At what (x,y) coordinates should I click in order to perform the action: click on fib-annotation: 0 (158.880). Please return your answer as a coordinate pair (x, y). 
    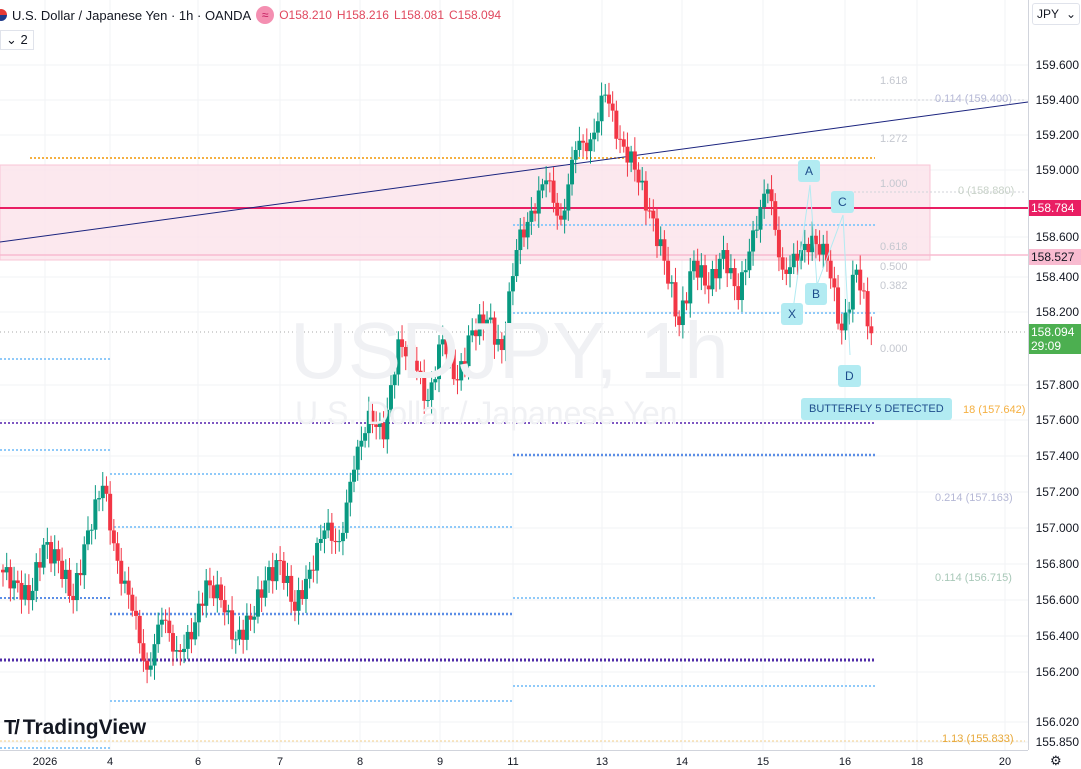
    Looking at the image, I should click on (986, 191).